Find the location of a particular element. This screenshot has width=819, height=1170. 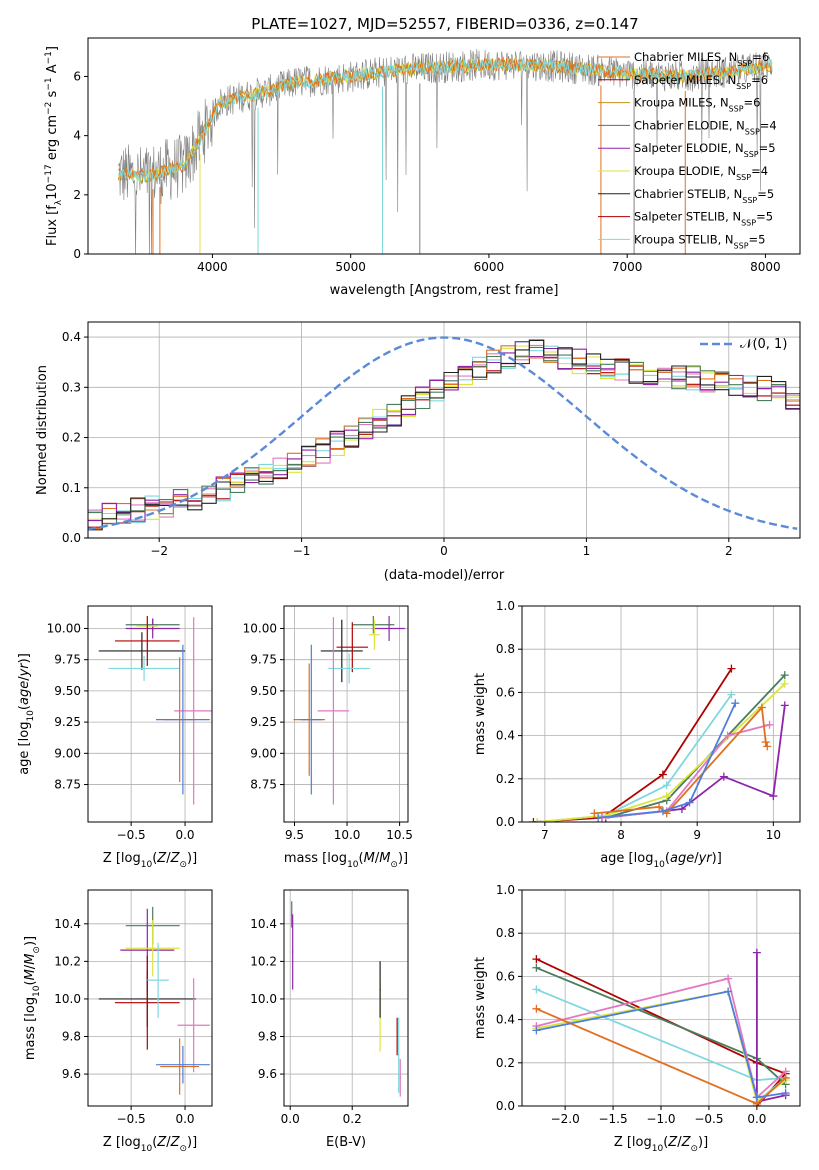

normal-distribution-curve is located at coordinates (443, 433).